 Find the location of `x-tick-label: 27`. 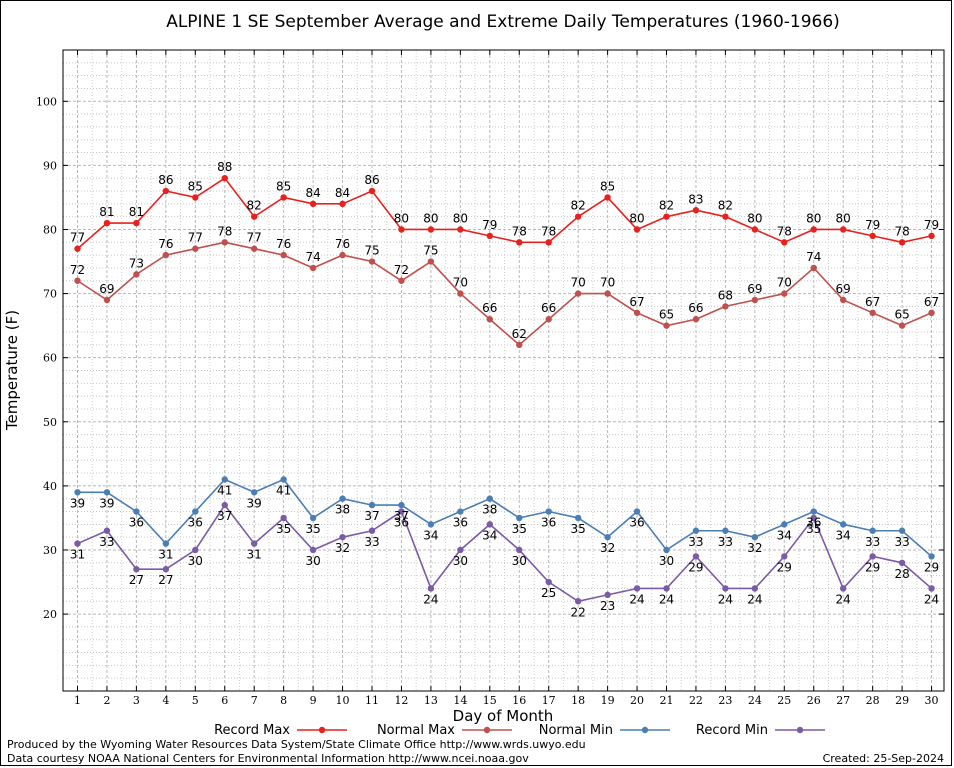

x-tick-label: 27 is located at coordinates (843, 700).